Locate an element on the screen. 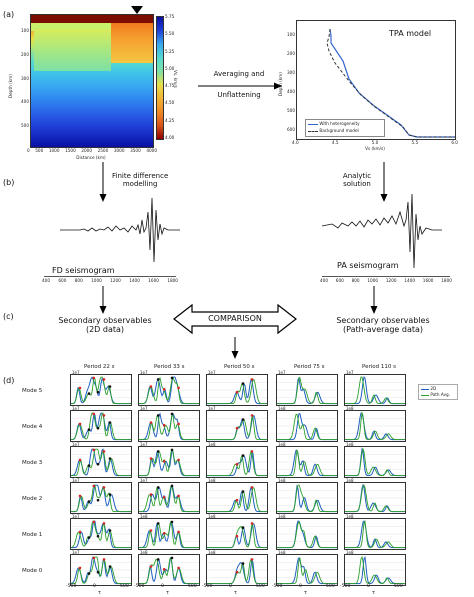 This screenshot has width=474, height=597. pa-axis is located at coordinates (386, 276).